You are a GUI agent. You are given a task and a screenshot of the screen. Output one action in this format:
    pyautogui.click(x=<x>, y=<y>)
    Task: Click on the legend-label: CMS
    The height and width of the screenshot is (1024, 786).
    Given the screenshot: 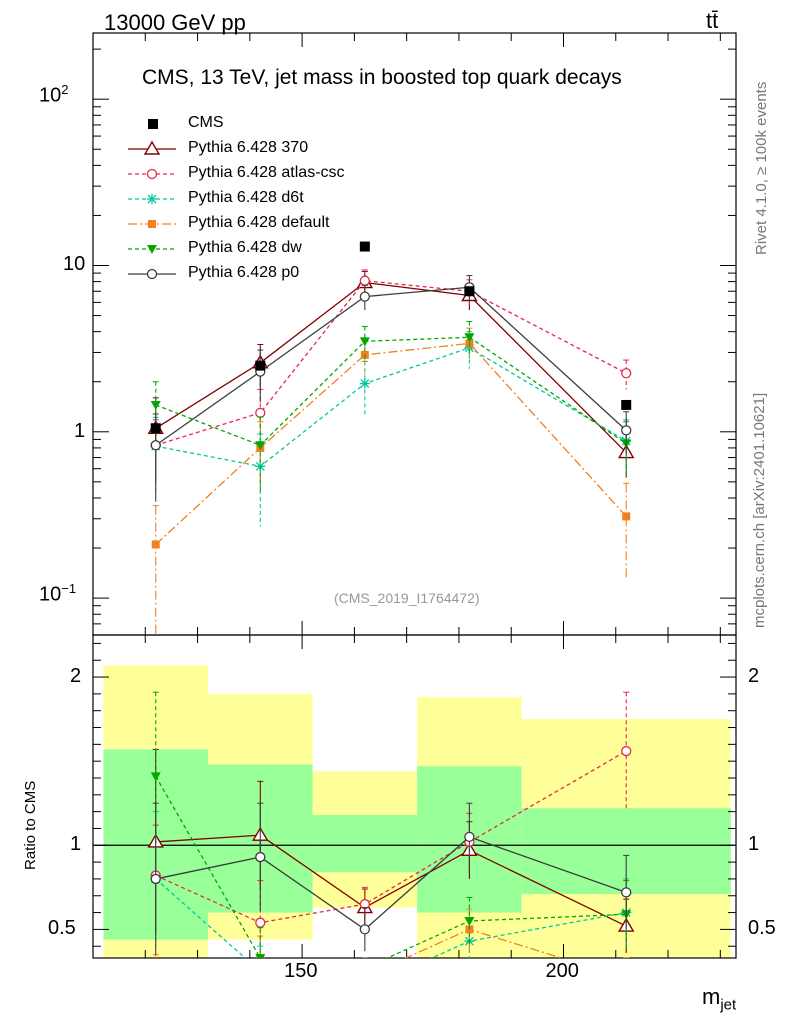 What is the action you would take?
    pyautogui.click(x=206, y=122)
    